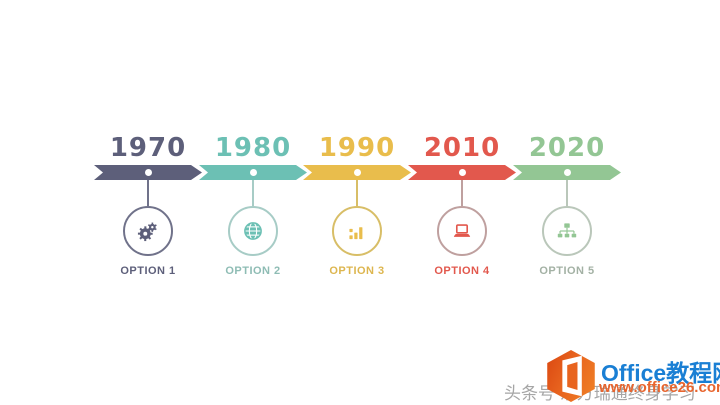  I want to click on globe-icon, so click(253, 231).